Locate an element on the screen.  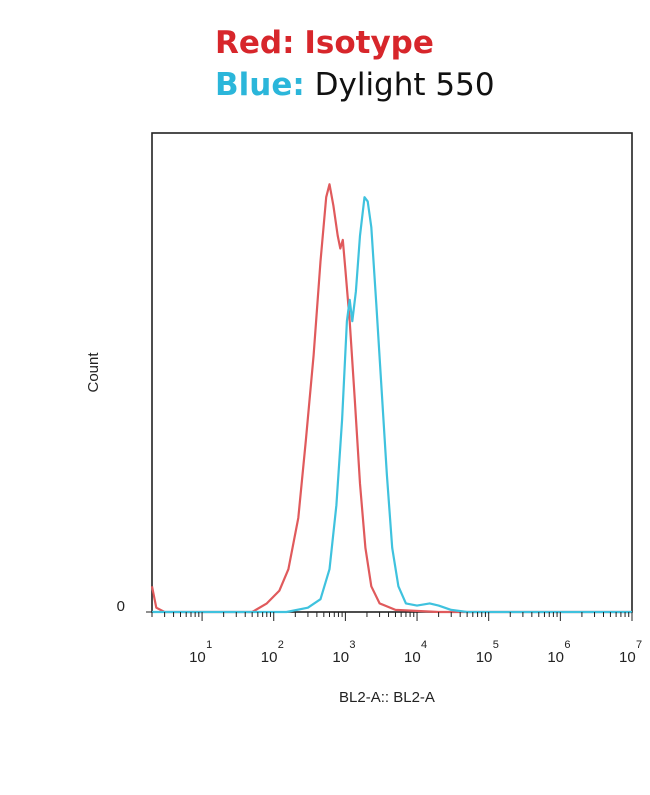
legend-isotype: Red: Isotype is located at coordinates (355, 43).